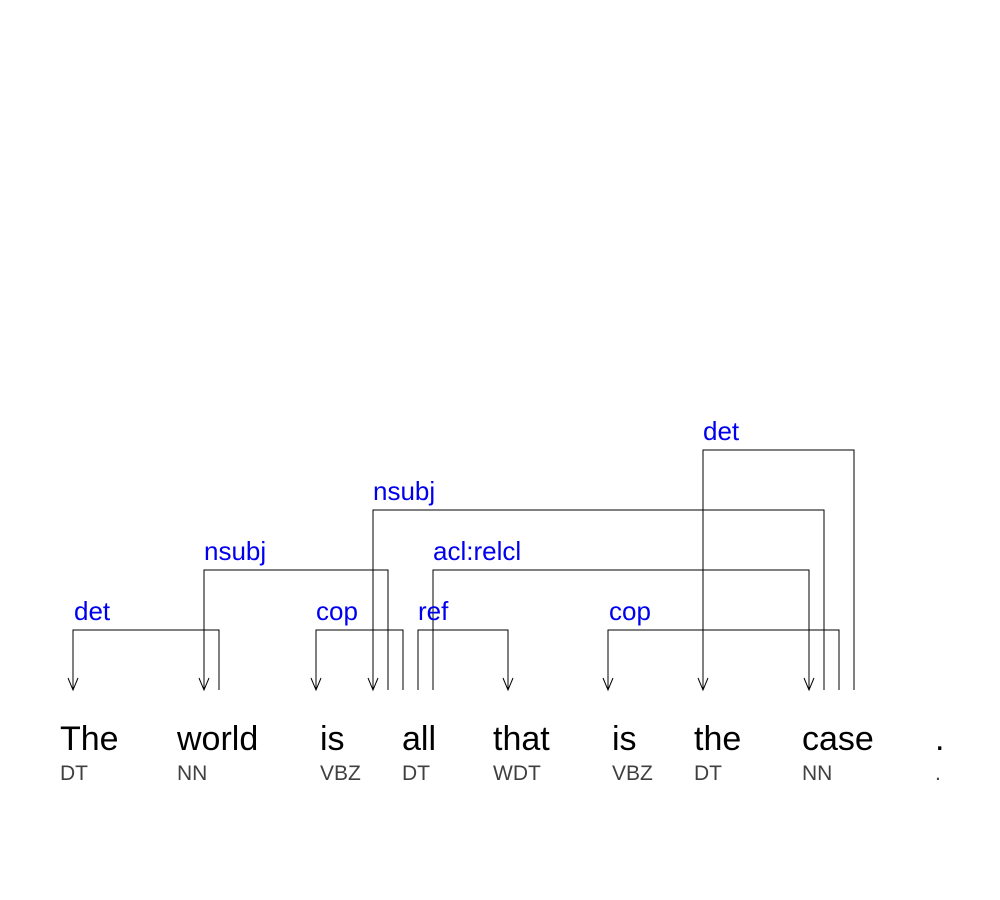 This screenshot has width=1000, height=900. I want to click on dependency-label: acl:relcl, so click(477, 551).